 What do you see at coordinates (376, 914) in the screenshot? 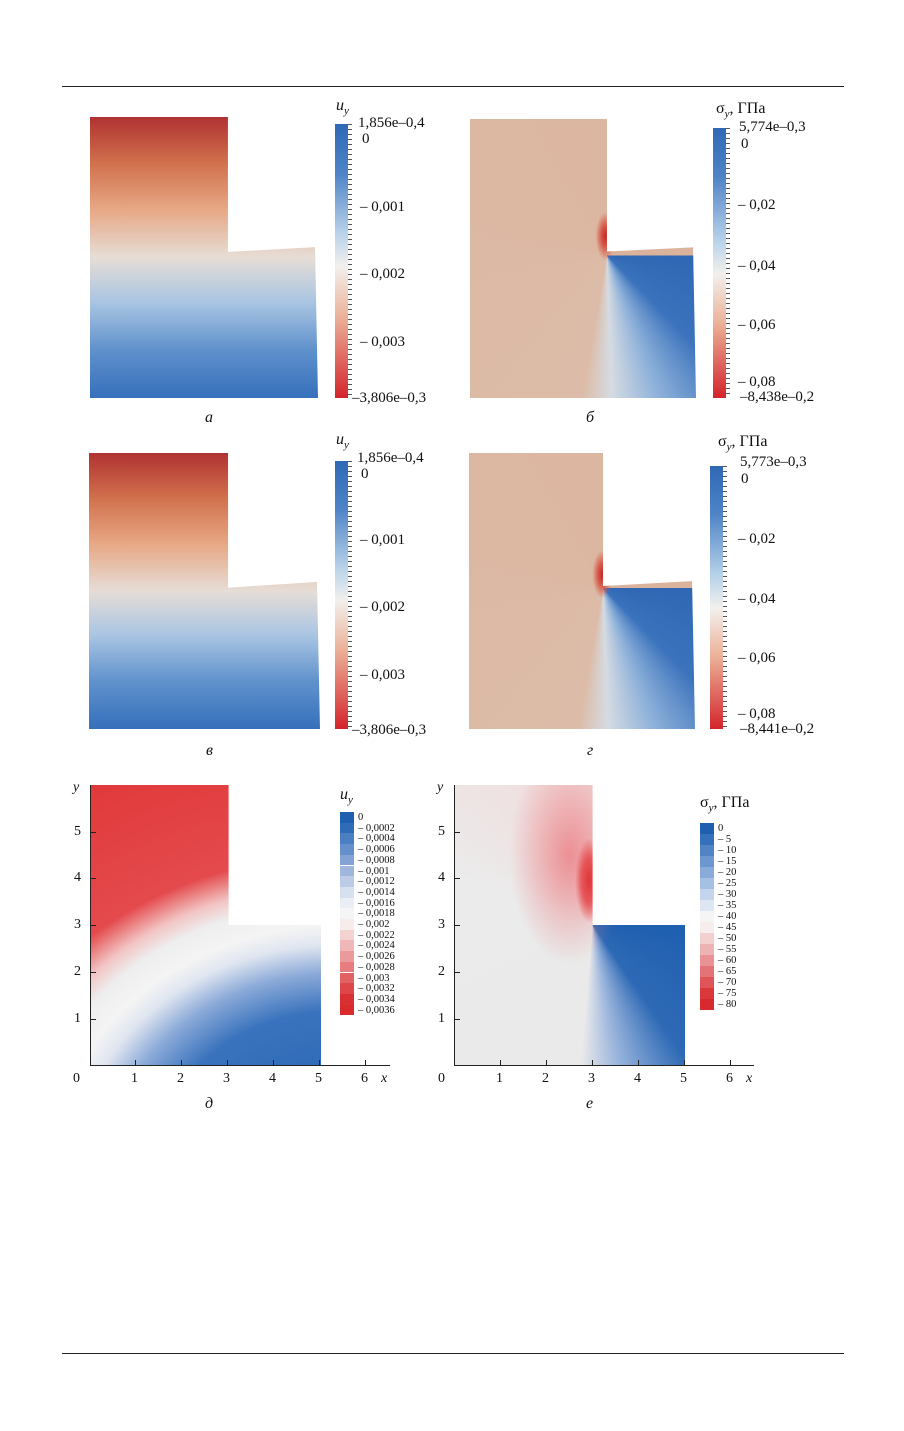
I see `legend-level-label: – 0,0018` at bounding box center [376, 914].